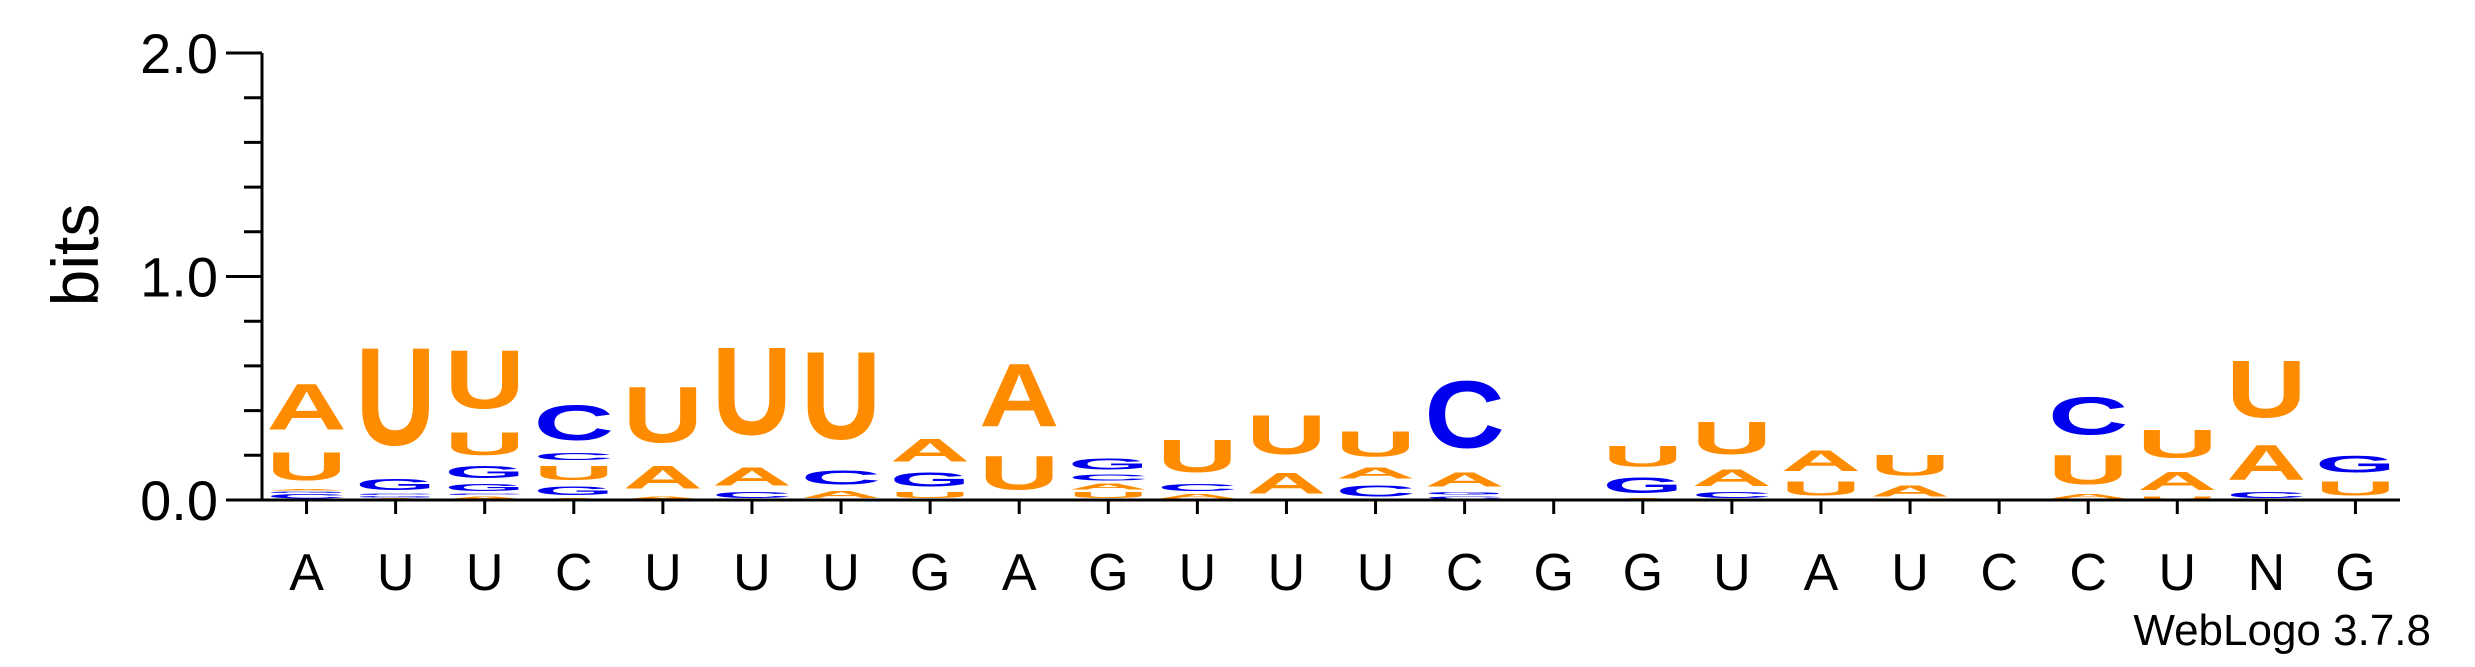 Image resolution: width=2475 pixels, height=667 pixels. Describe the element at coordinates (2267, 573) in the screenshot. I see `x-tick-label: N` at that location.